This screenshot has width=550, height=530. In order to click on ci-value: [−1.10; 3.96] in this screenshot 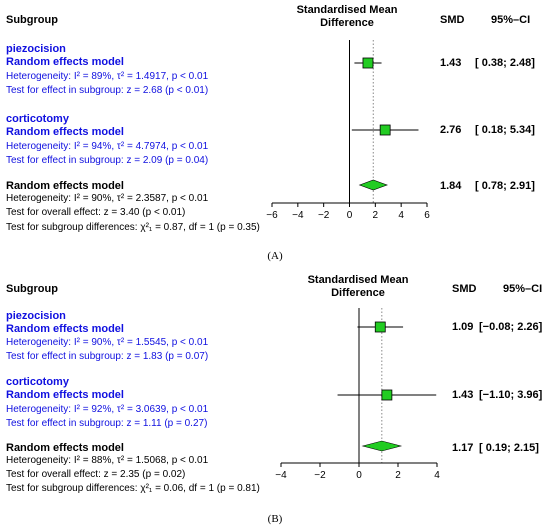, I will do `click(511, 395)`.